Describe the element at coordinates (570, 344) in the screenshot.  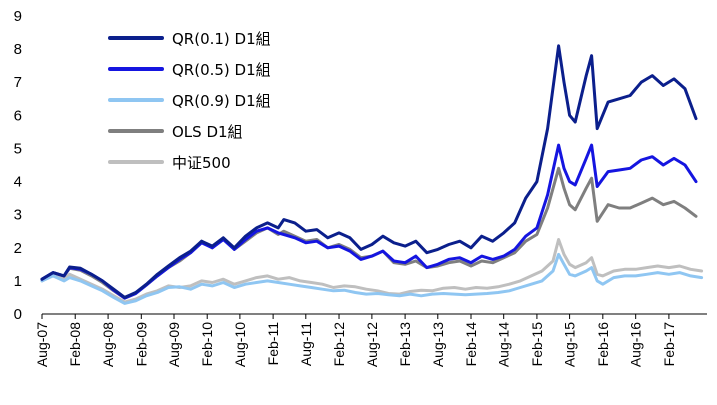
I see `x-tick-label: Aug-15` at that location.